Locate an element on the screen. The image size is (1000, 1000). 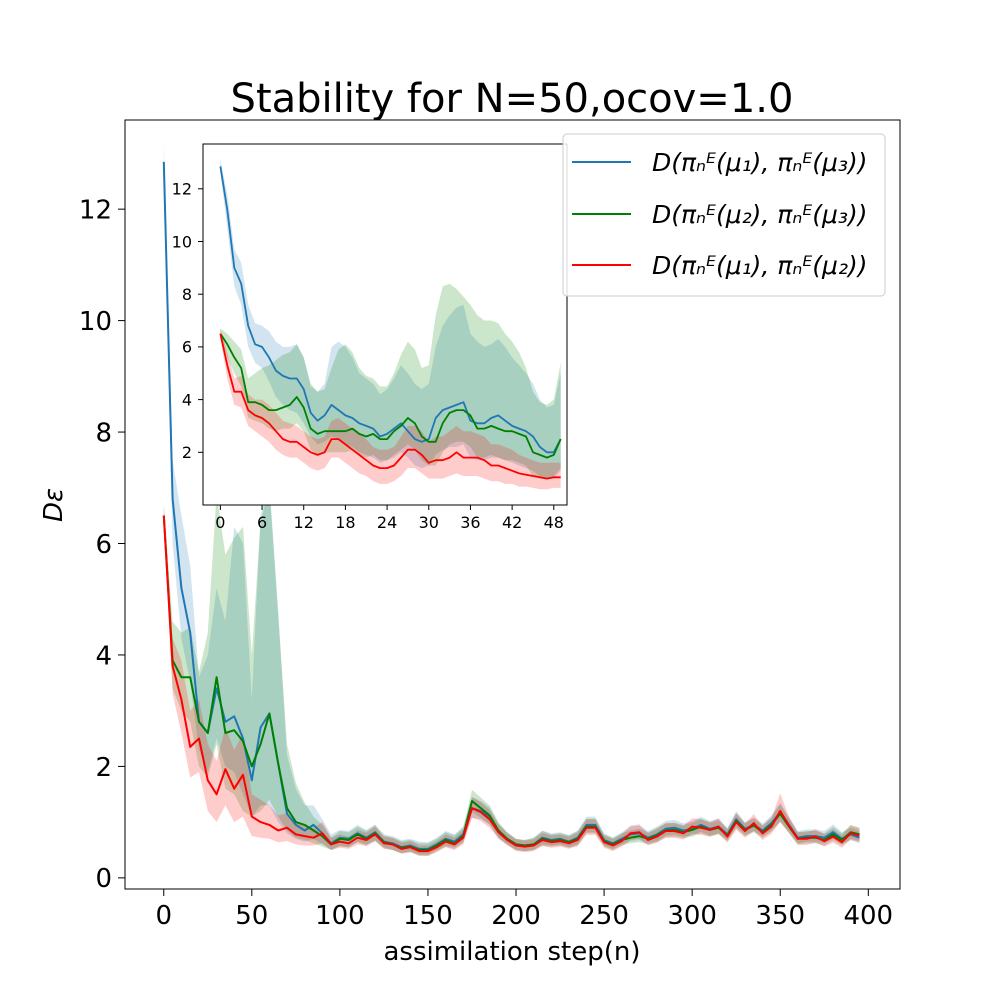
main-y-tick-label: 0 is located at coordinates (103, 879).